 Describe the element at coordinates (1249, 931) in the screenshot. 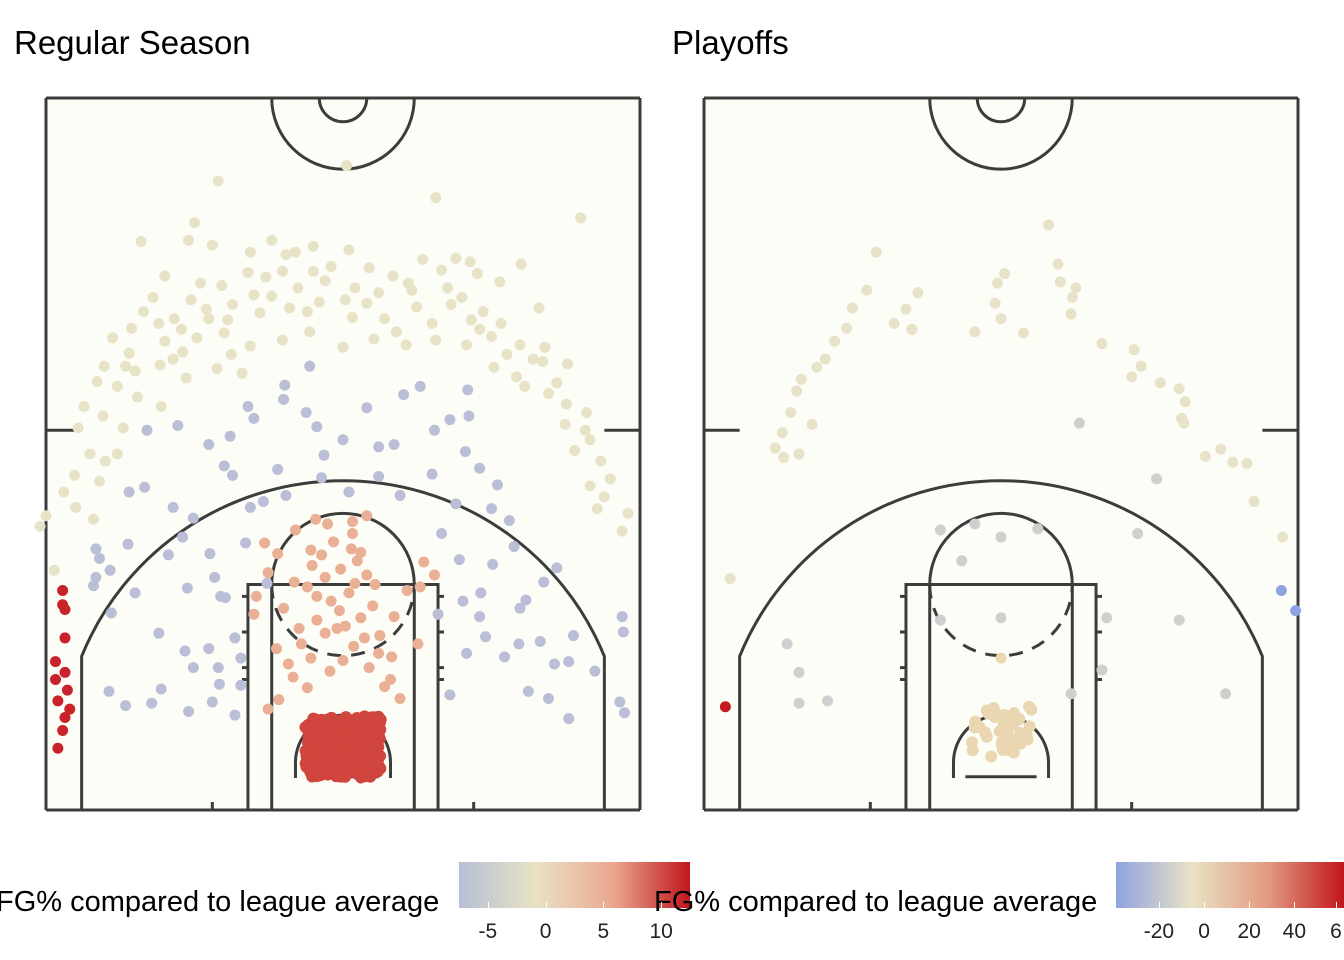

I see `legend-tick: 20` at that location.